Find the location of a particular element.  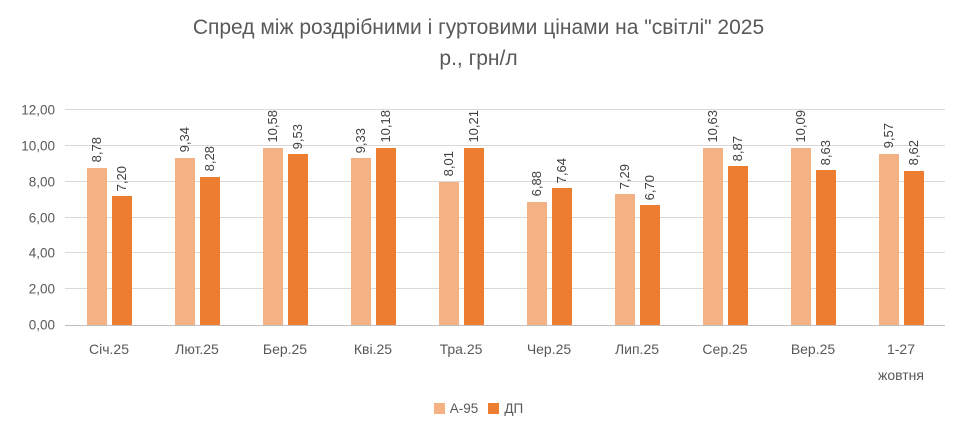

bar-column-А-95: 8,78 is located at coordinates (96, 217).